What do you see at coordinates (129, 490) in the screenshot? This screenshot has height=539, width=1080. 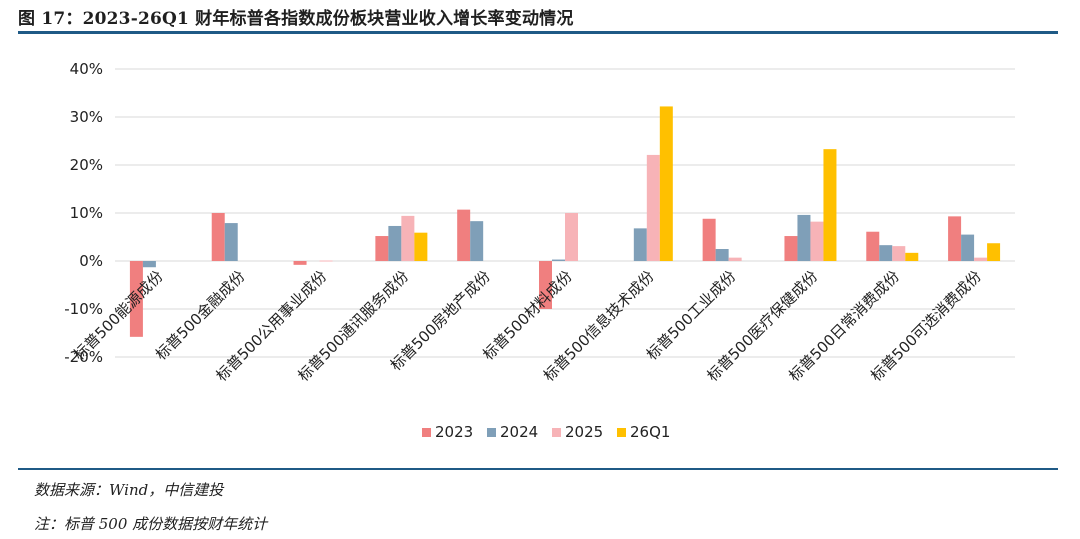 I see `data-source: 数据来源：Wind，中信建投` at bounding box center [129, 490].